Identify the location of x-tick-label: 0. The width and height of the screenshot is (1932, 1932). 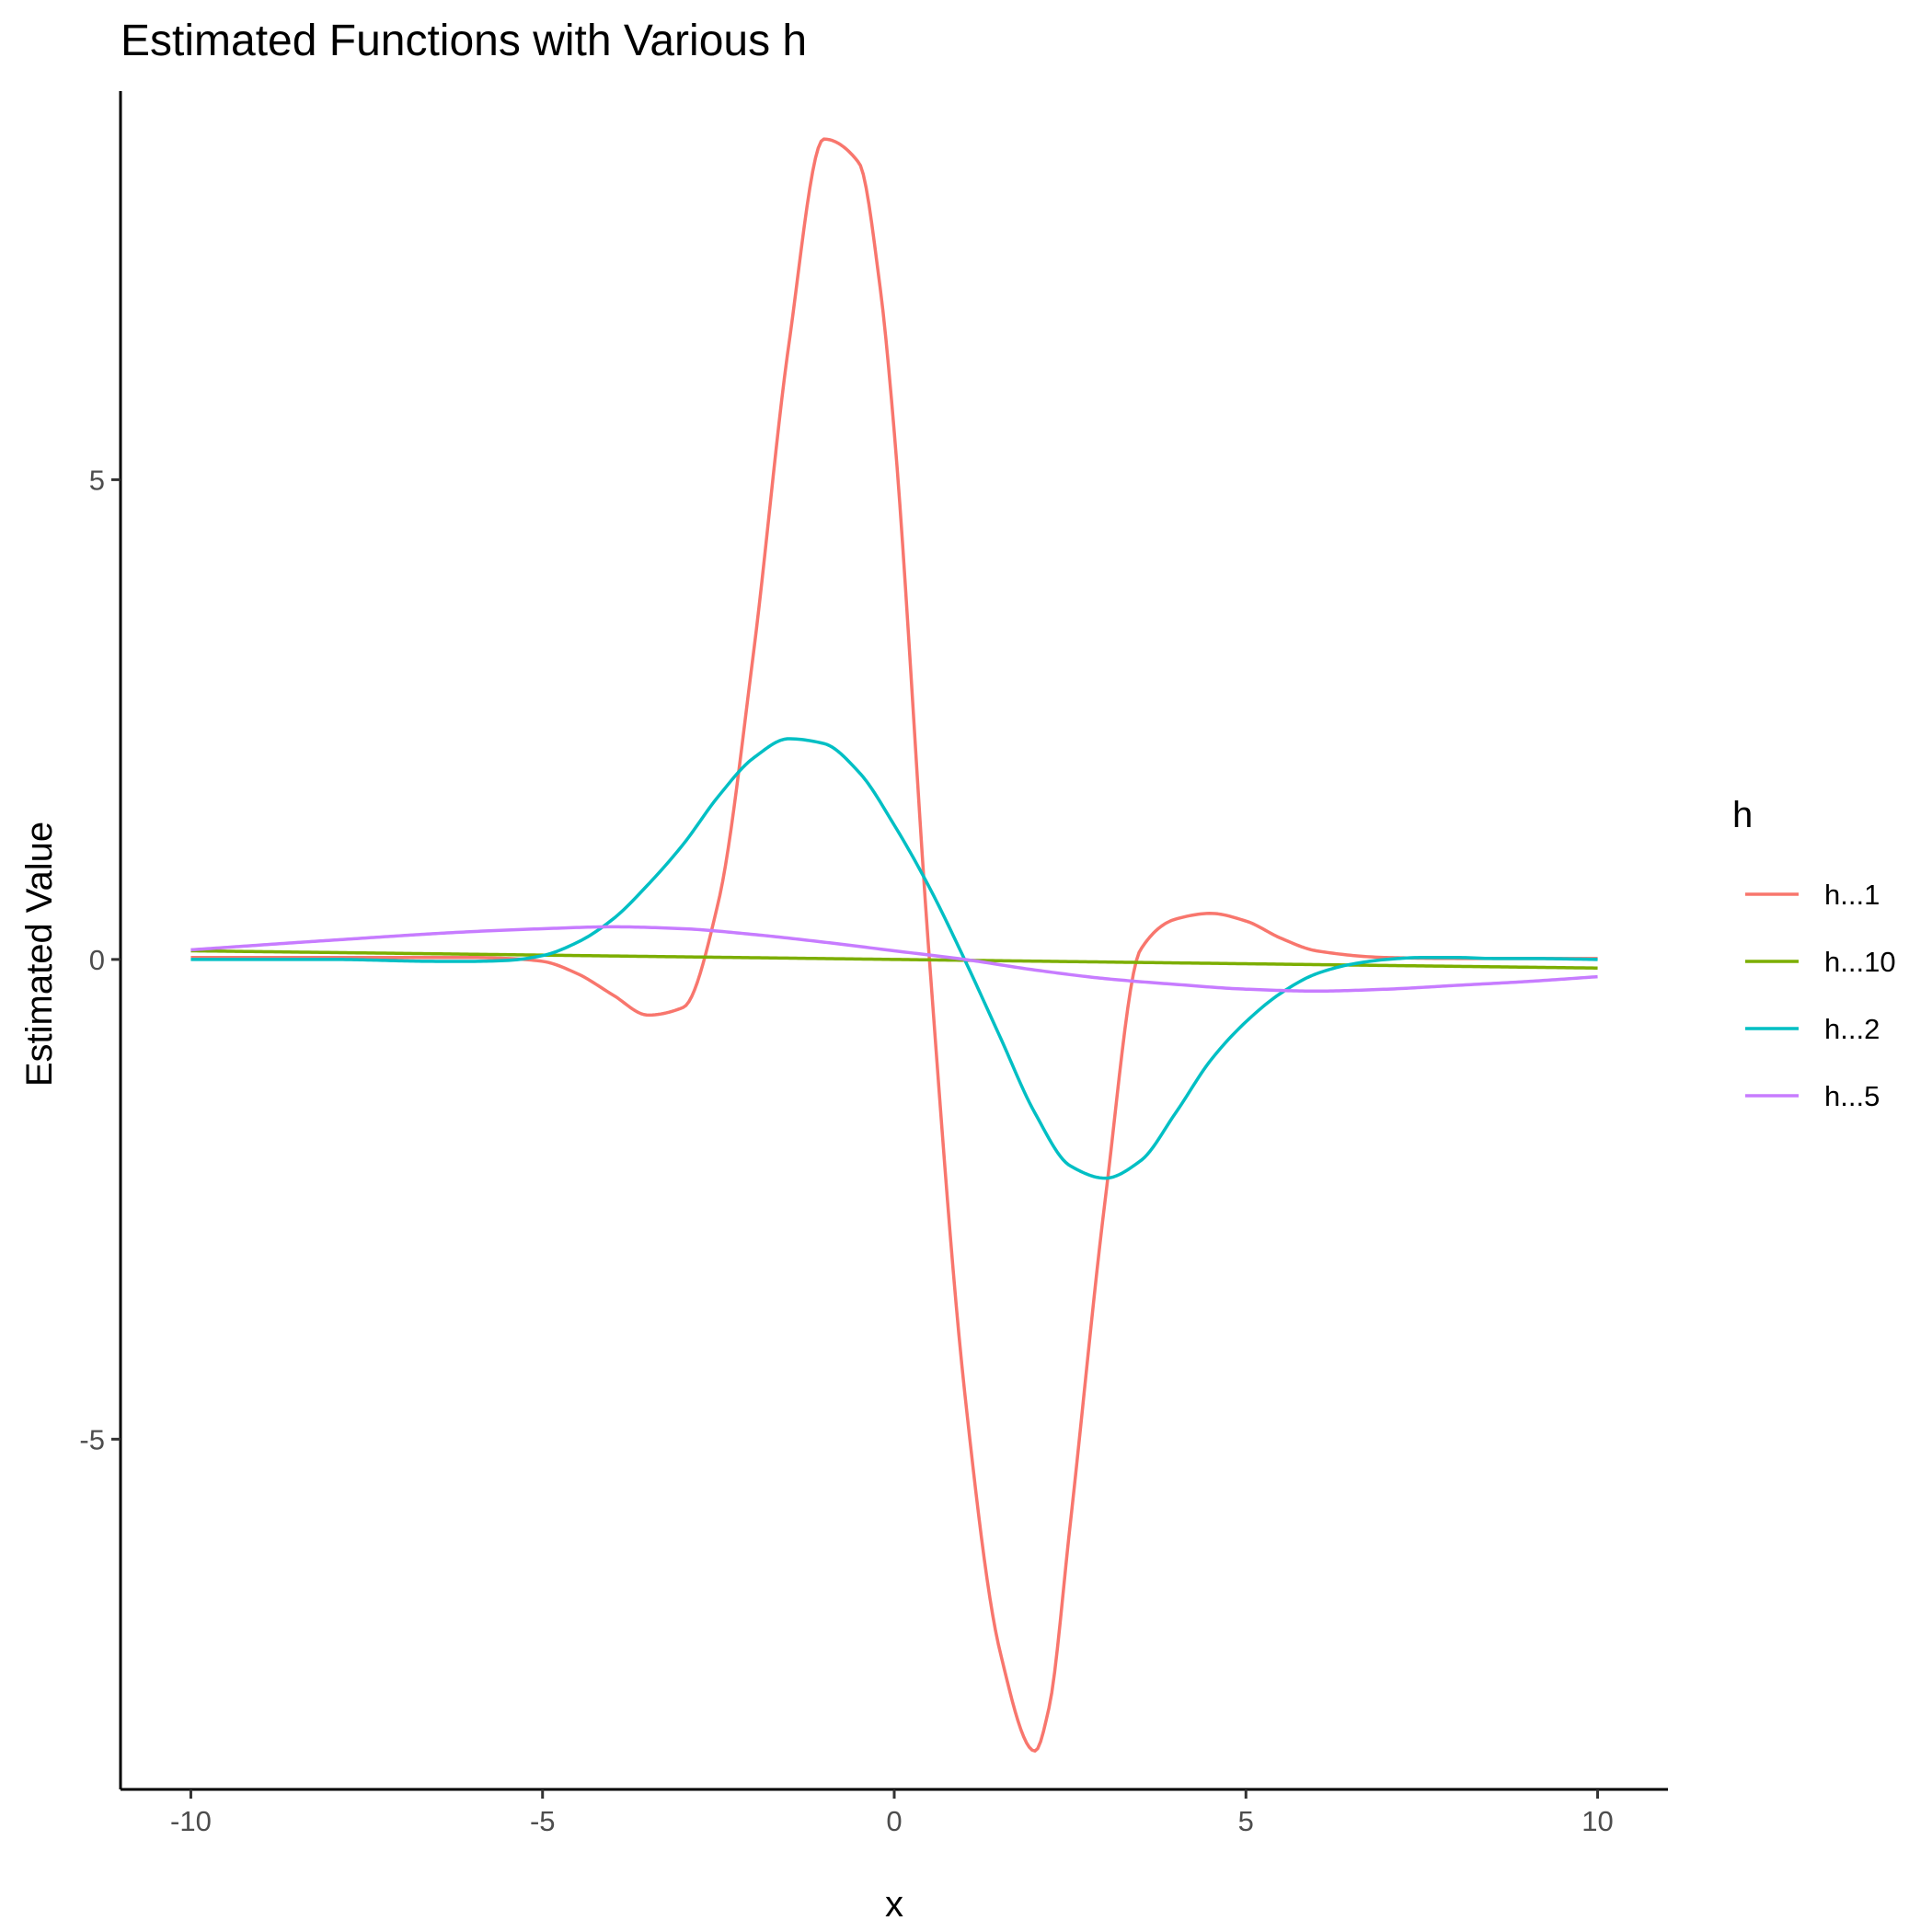
(894, 1821).